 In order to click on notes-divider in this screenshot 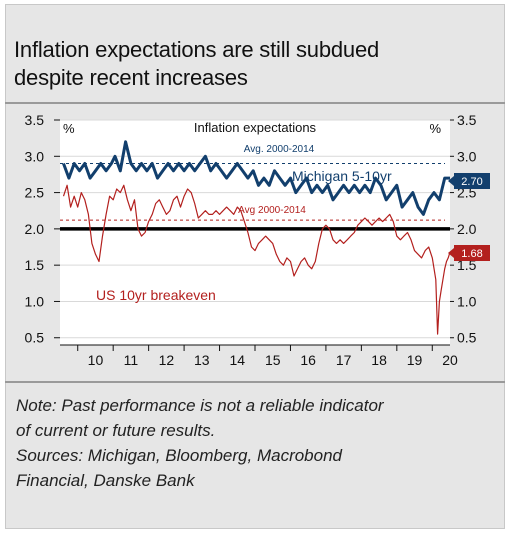, I will do `click(255, 382)`.